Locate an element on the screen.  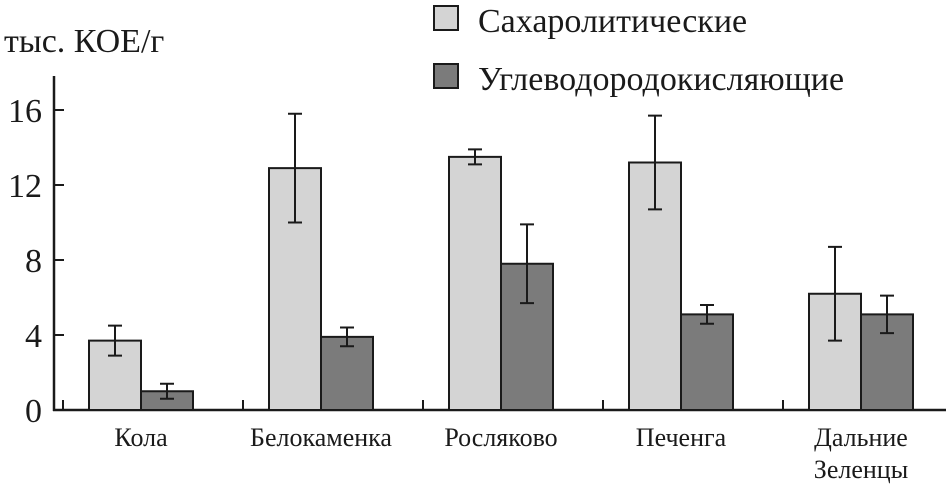
category-label: Росляково is located at coordinates (500, 437).